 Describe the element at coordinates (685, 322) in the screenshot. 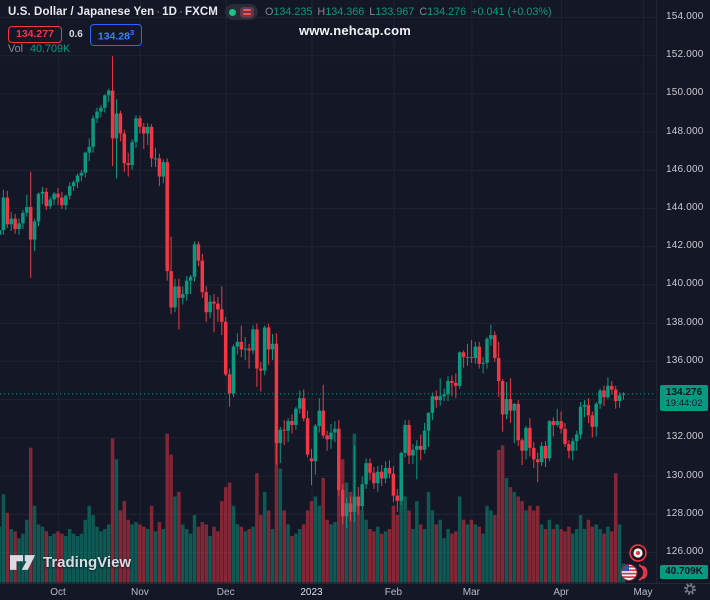

I see `price-axis-label: 138.000` at that location.